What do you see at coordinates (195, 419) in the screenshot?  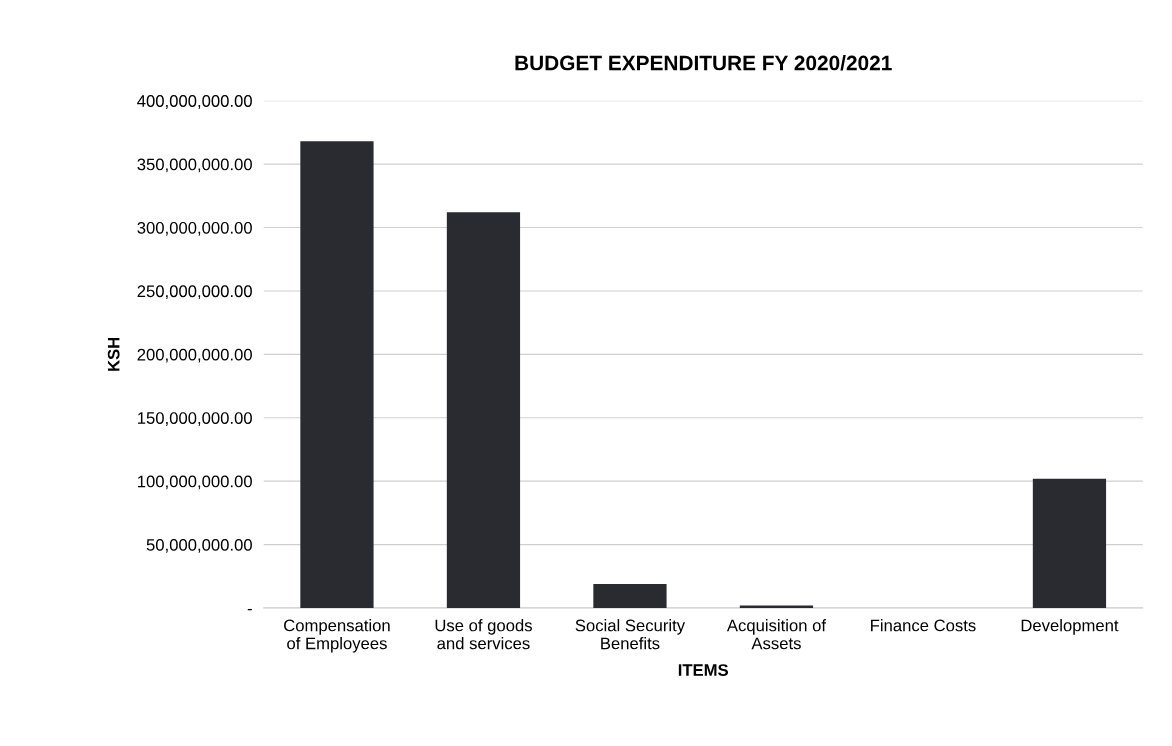 I see `y-tick-label: 150,000,000.00` at bounding box center [195, 419].